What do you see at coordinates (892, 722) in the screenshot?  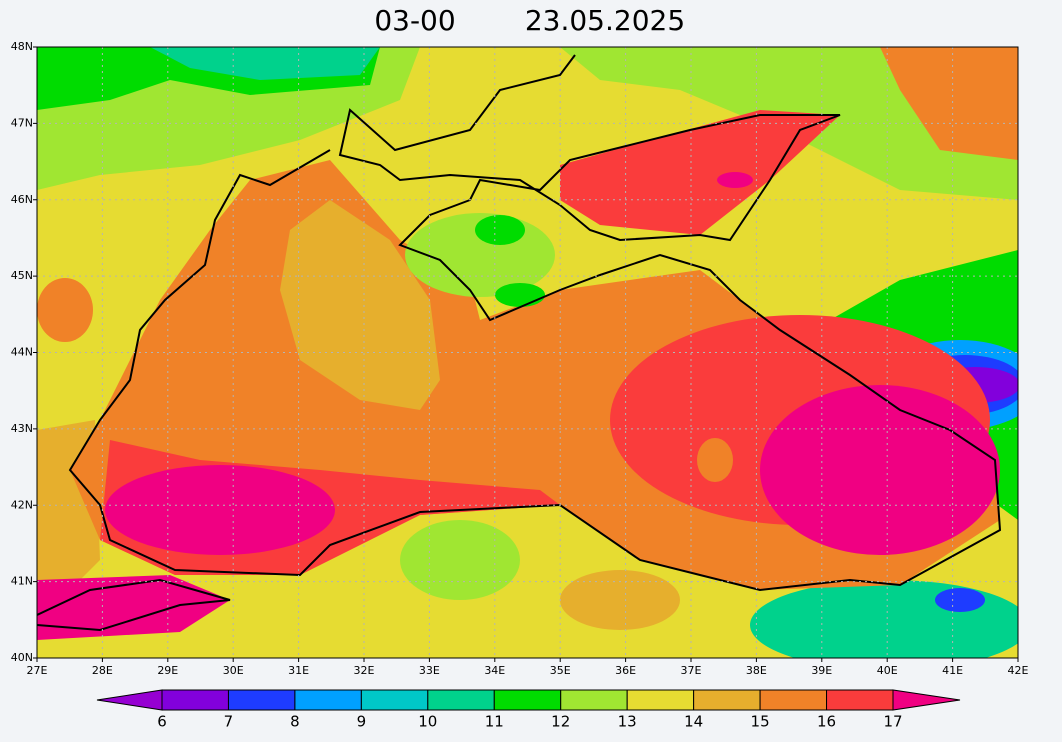 I see `colorbar-label: 17` at bounding box center [892, 722].